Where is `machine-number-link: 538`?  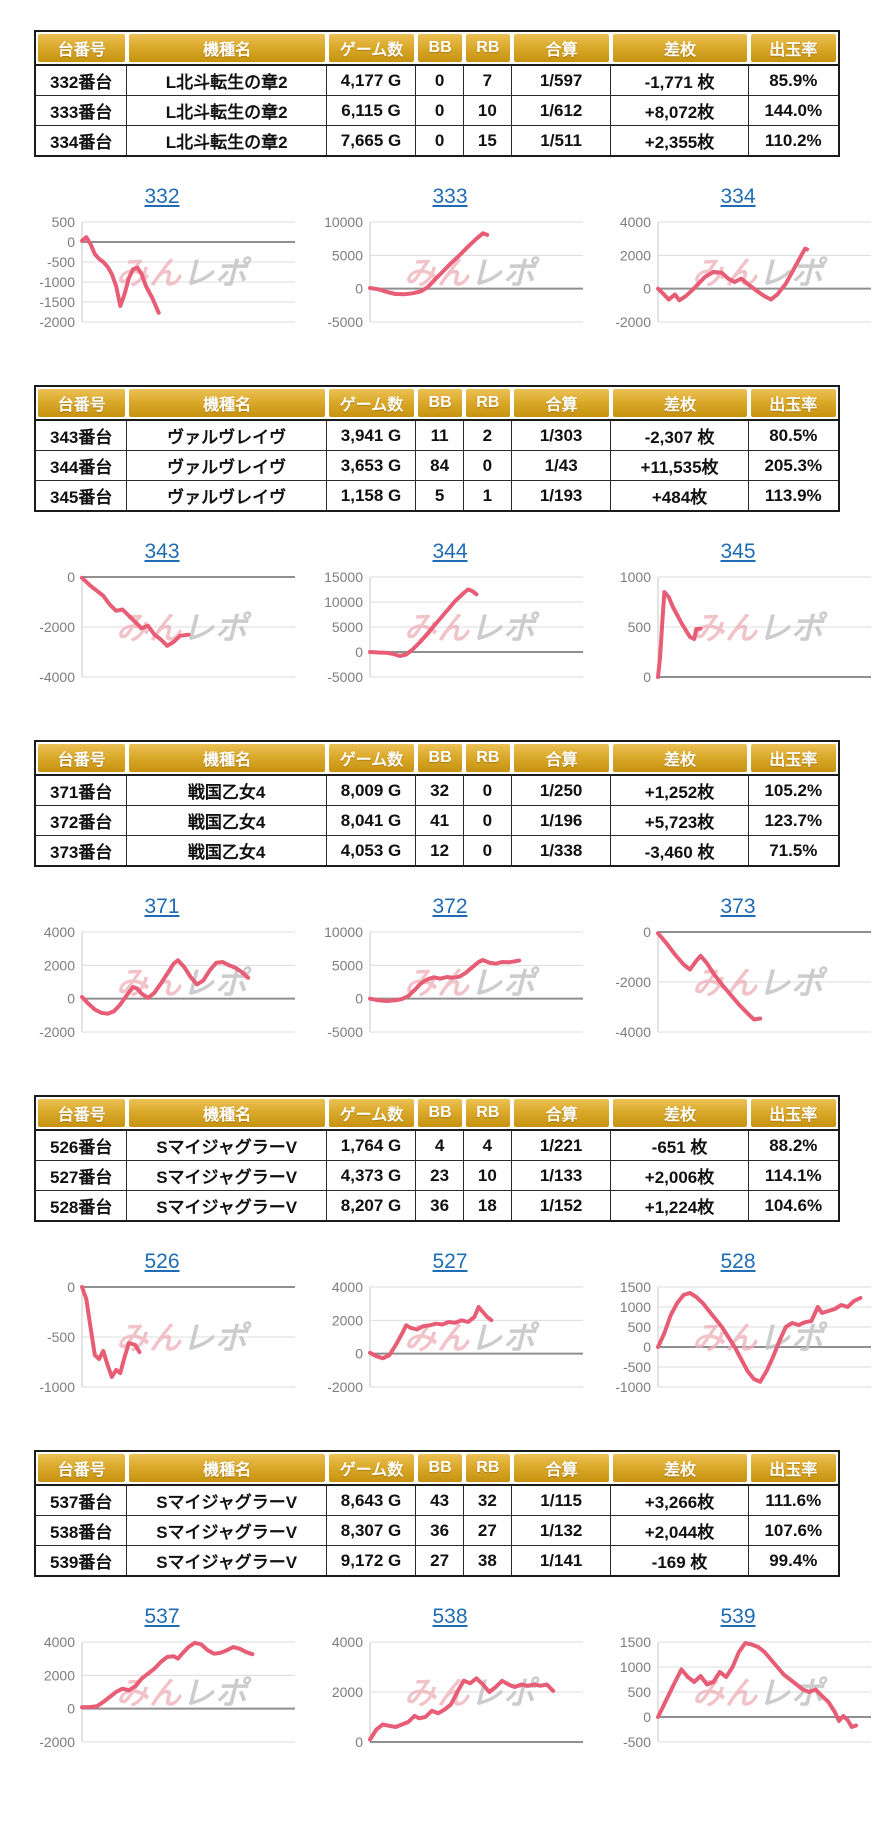
machine-number-link: 538 is located at coordinates (450, 1616).